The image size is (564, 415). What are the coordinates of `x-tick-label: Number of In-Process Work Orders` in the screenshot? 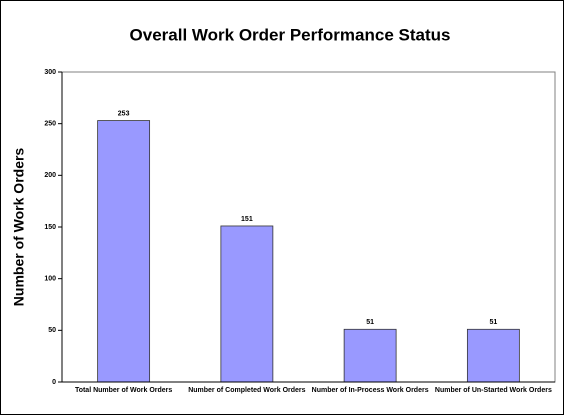 It's located at (370, 390).